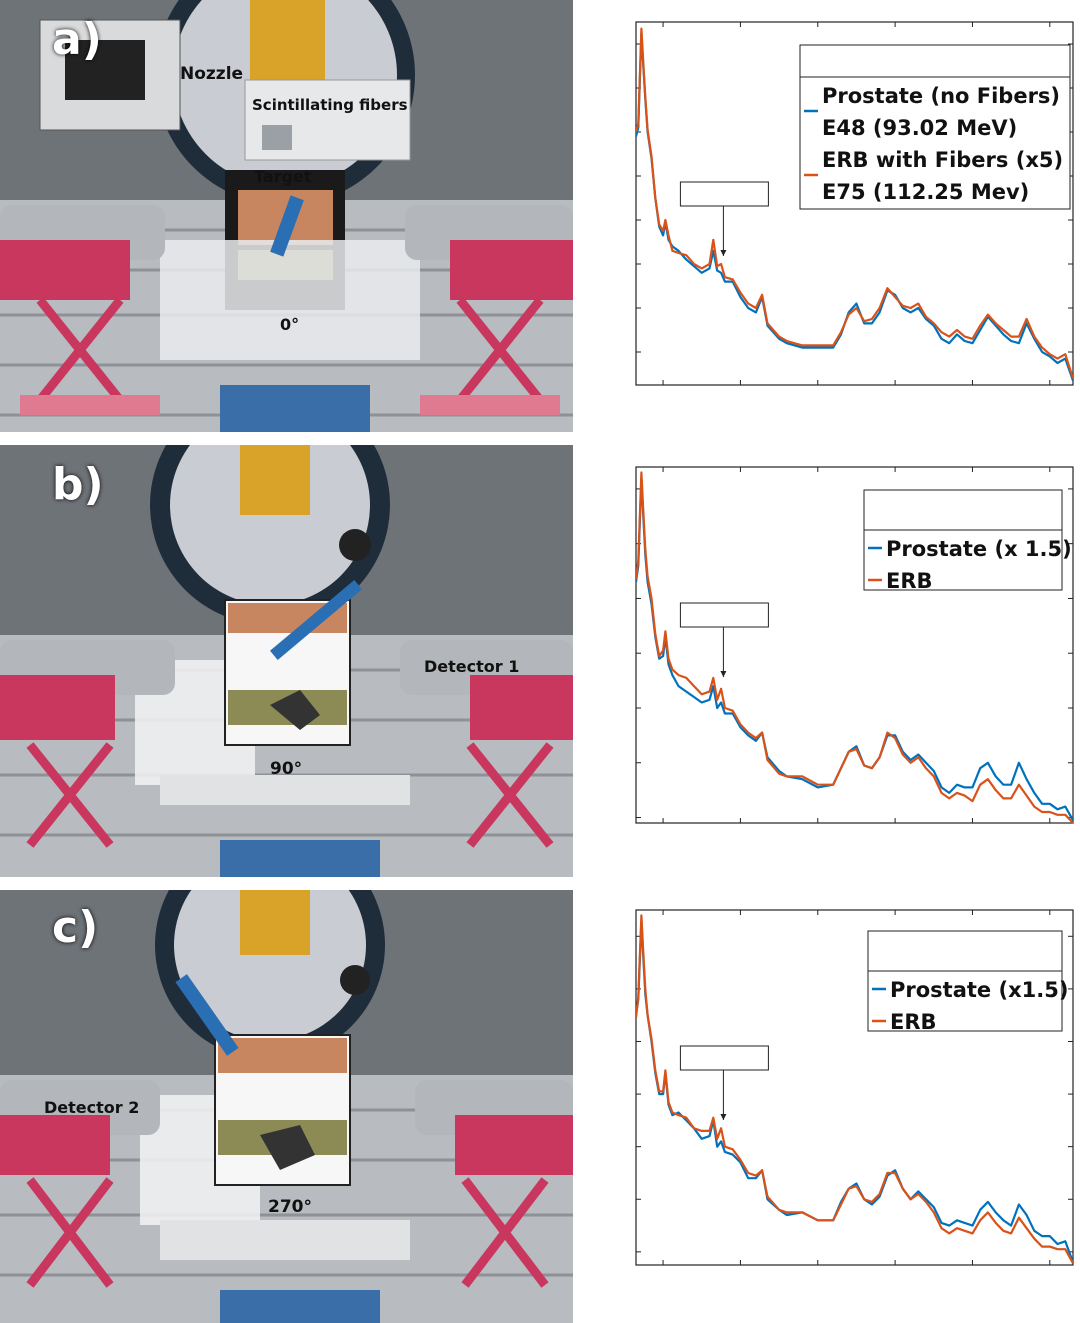 The height and width of the screenshot is (1323, 1080). I want to click on legend-entry-label: Prostate (x1.5), so click(979, 990).